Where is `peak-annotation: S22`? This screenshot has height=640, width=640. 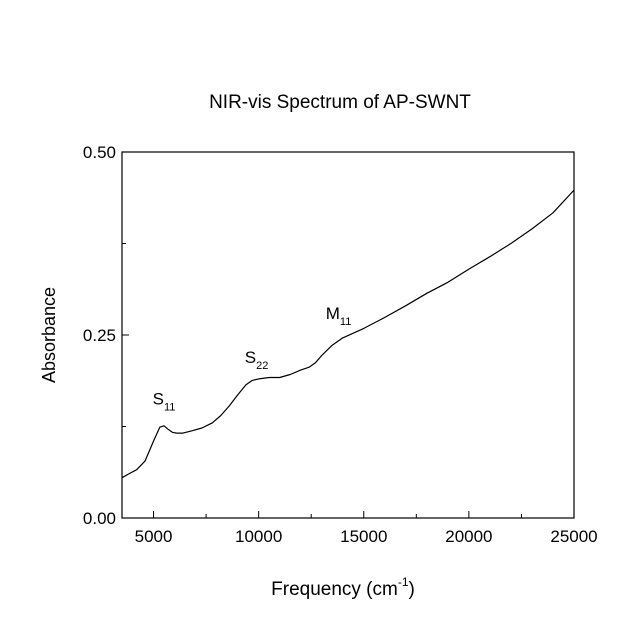 peak-annotation: S22 is located at coordinates (257, 360).